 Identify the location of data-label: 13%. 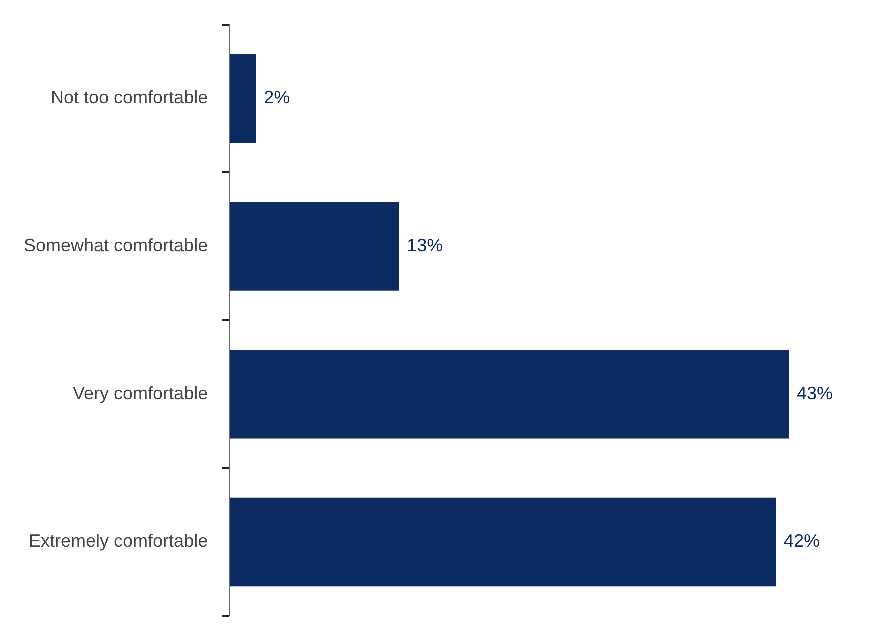
(425, 246).